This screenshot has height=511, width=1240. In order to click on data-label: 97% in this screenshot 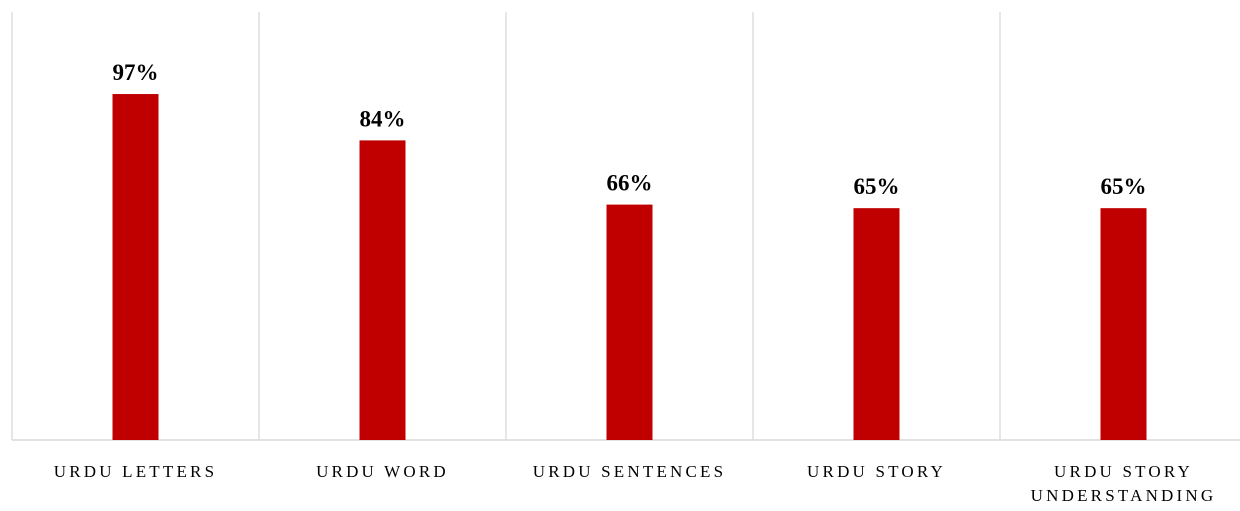, I will do `click(136, 72)`.